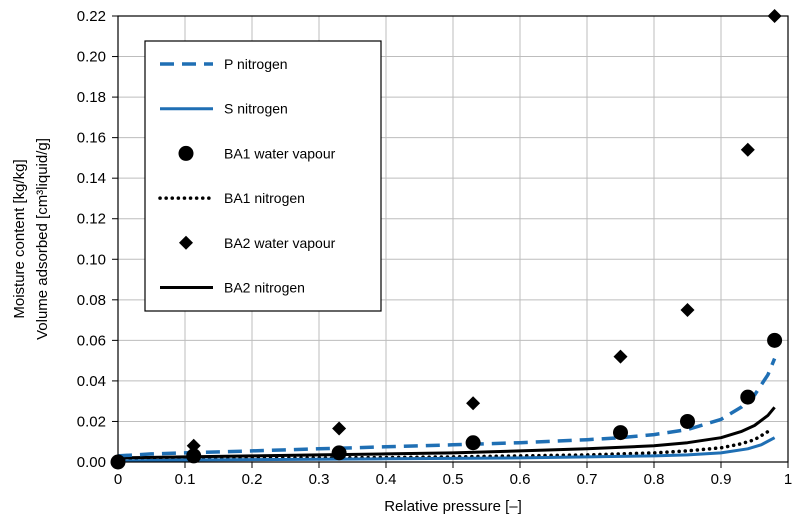  What do you see at coordinates (91, 178) in the screenshot?
I see `y-tick-label: 0.14` at bounding box center [91, 178].